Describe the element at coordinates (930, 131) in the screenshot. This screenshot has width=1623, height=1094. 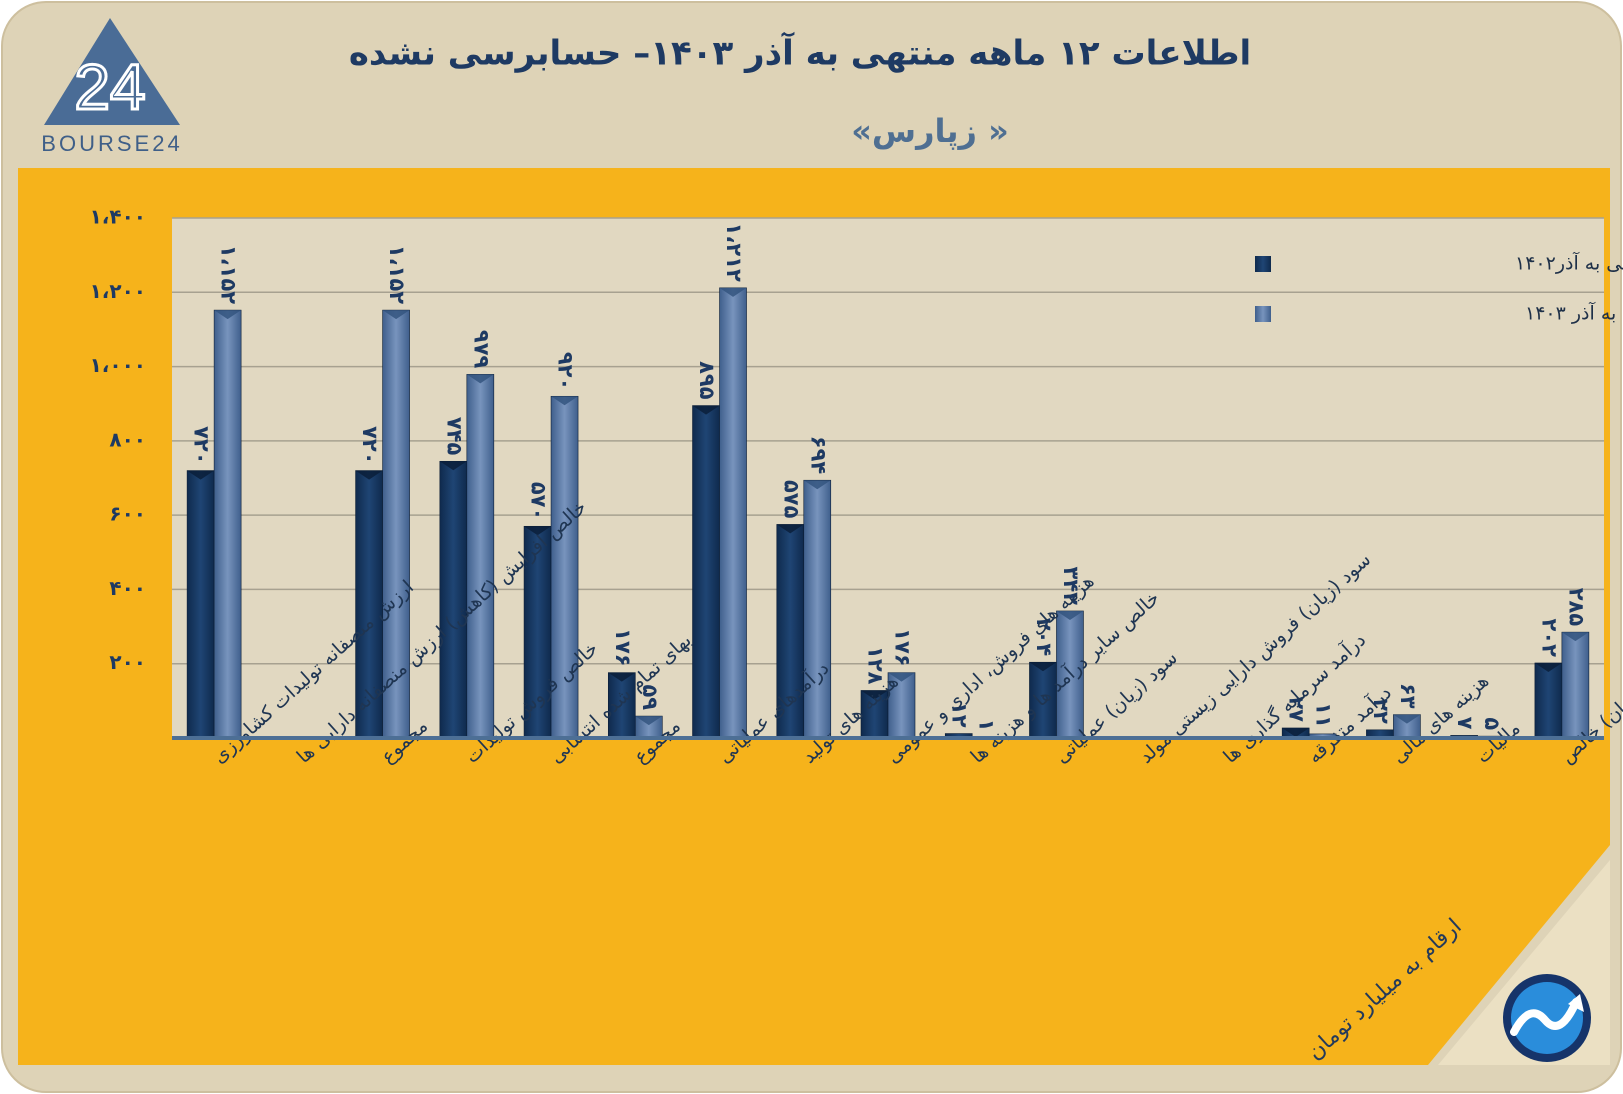
I see `page-subtitle: « زپارس»` at that location.